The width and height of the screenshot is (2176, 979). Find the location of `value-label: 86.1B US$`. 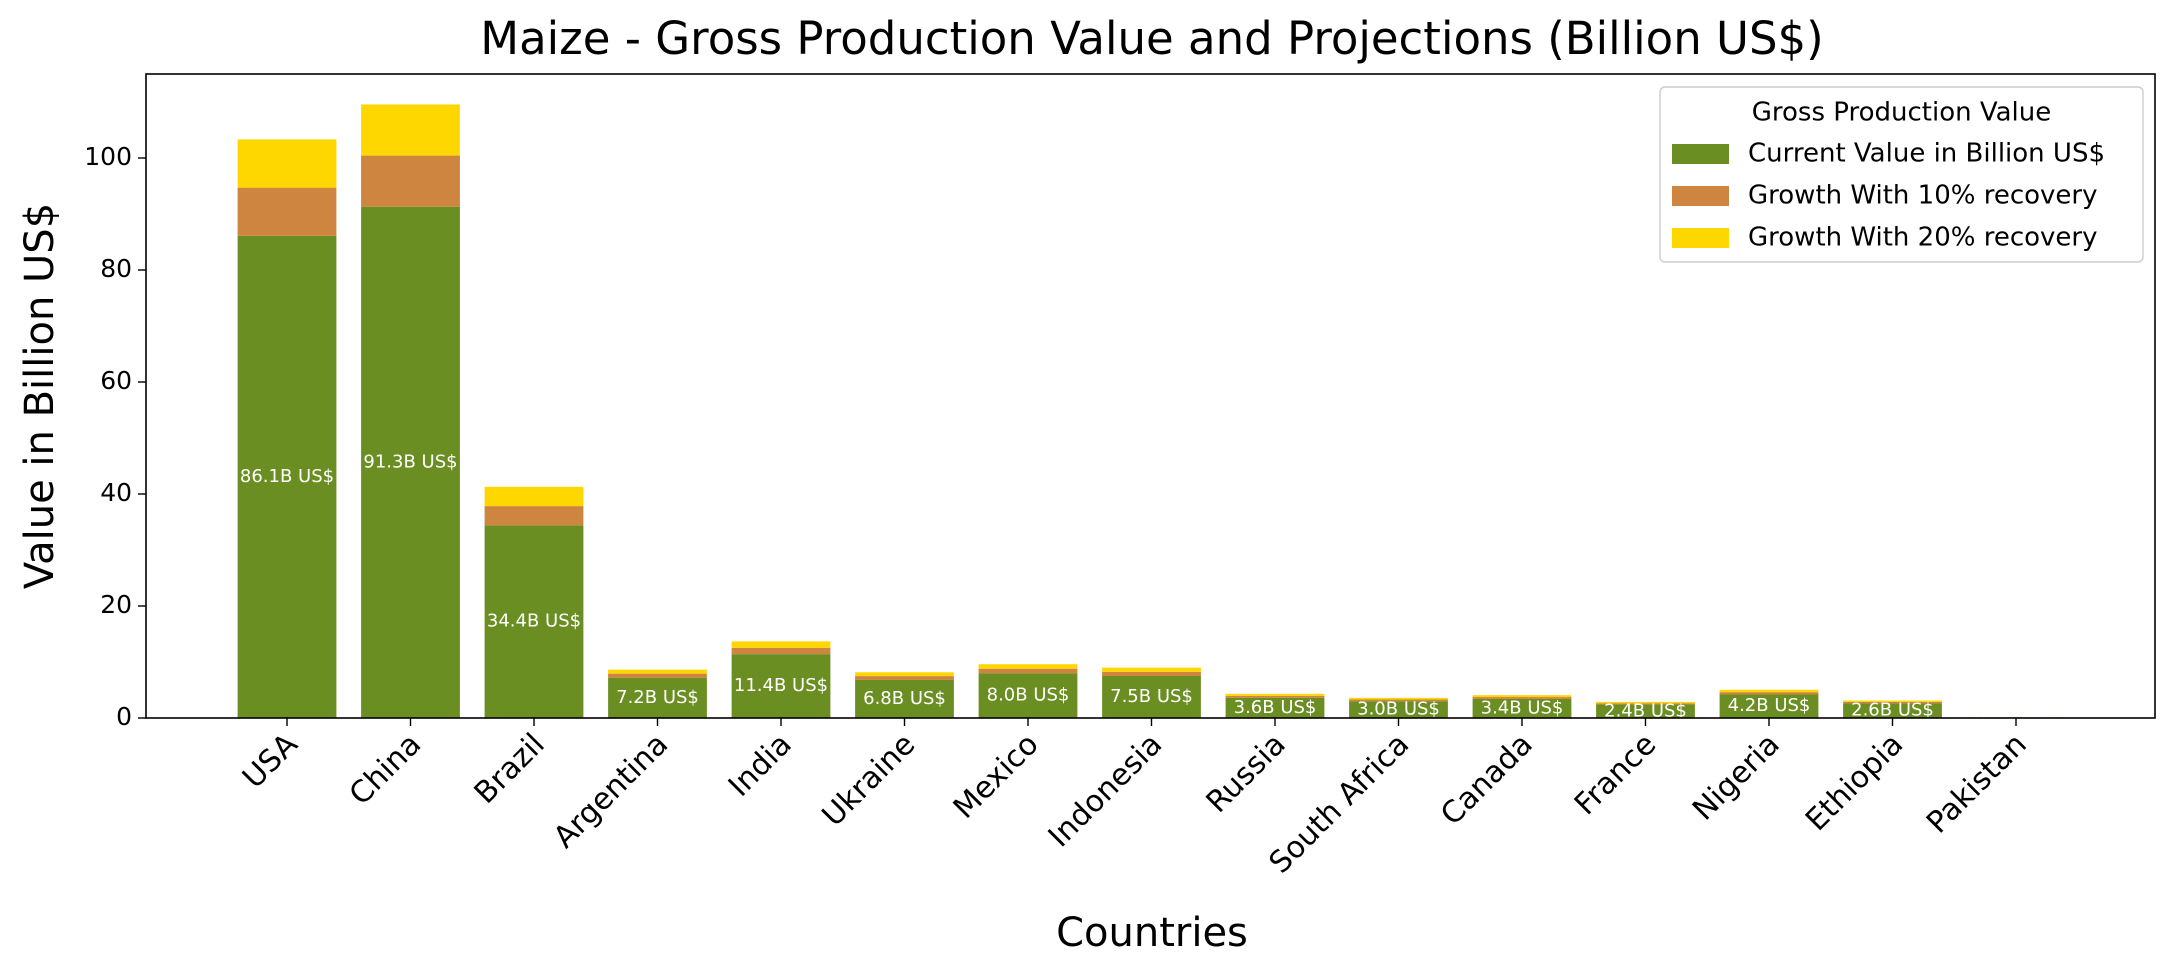

value-label: 86.1B US$ is located at coordinates (287, 476).